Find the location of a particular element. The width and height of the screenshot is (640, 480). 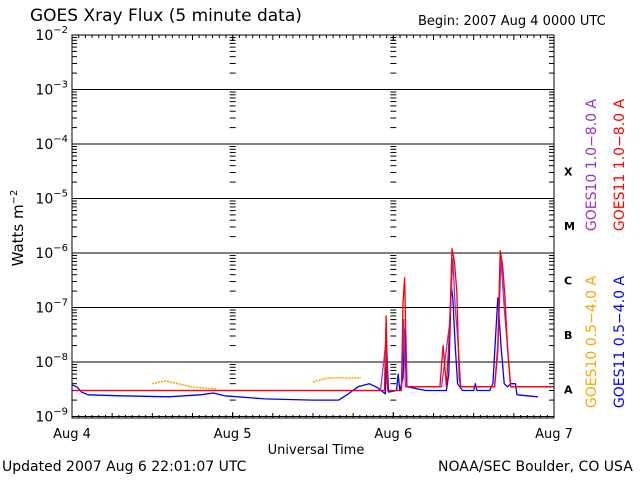

y-tick-label: 10⁻⁹ is located at coordinates (51, 416).